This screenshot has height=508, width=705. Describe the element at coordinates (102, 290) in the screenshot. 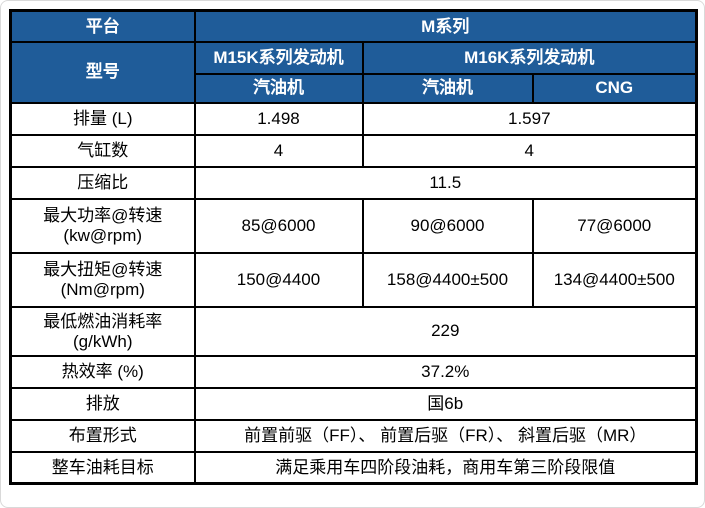

I see `max-torque-unit: (Nm@rpm)` at that location.